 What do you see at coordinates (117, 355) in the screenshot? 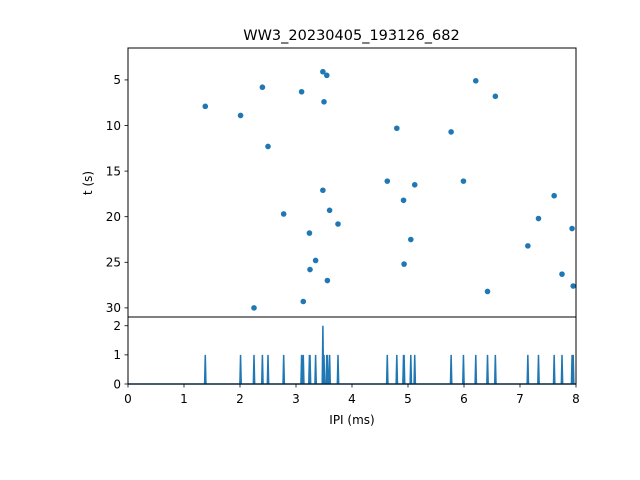
I see `hist-y-tick-label: 1` at bounding box center [117, 355].